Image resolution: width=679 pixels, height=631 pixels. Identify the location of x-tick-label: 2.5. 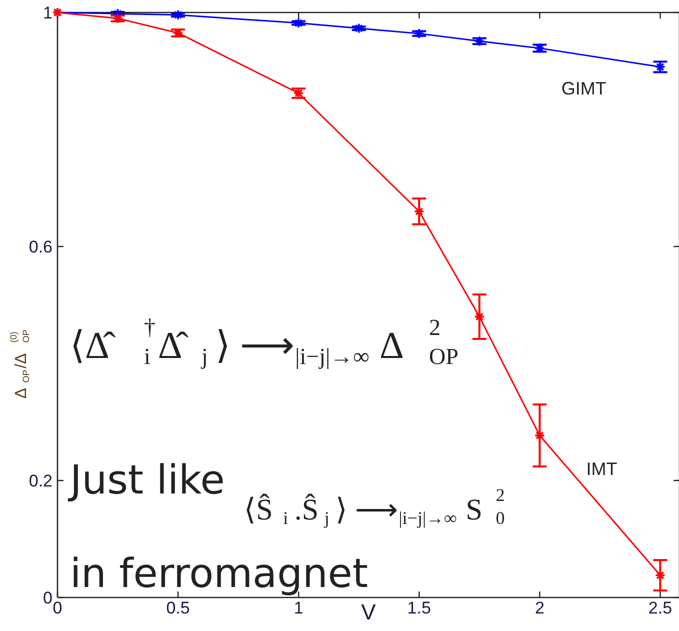
(660, 608).